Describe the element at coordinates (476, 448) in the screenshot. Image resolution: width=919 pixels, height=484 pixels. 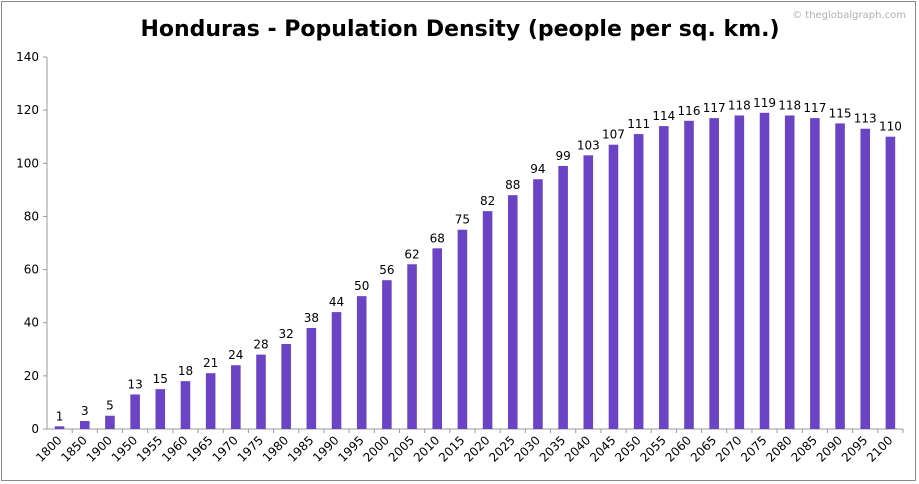
I see `x-tick-label: 2020` at that location.